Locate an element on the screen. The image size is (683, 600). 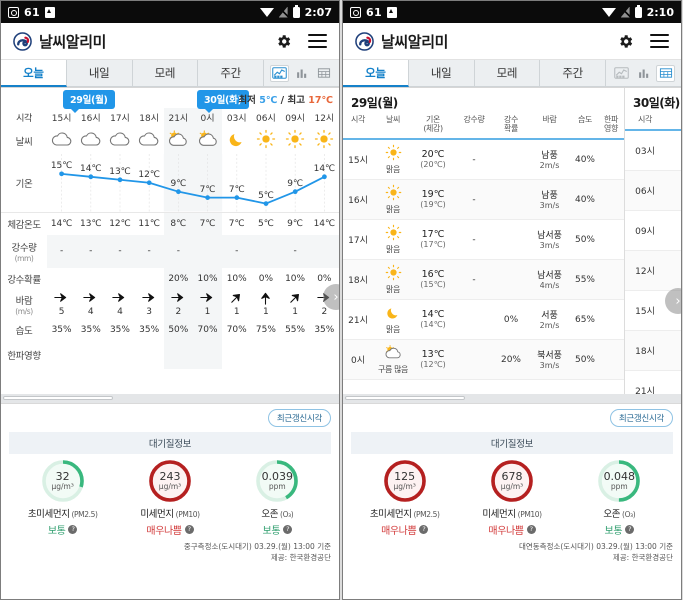
view-mode-icons-left is located at coordinates (301, 73).